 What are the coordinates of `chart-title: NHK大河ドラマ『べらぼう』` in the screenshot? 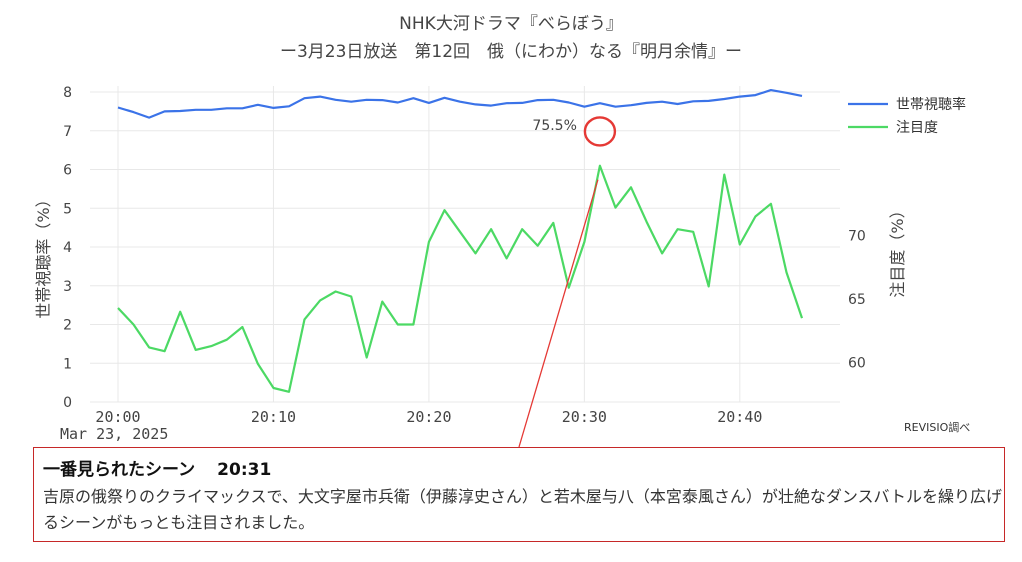 It's located at (511, 24).